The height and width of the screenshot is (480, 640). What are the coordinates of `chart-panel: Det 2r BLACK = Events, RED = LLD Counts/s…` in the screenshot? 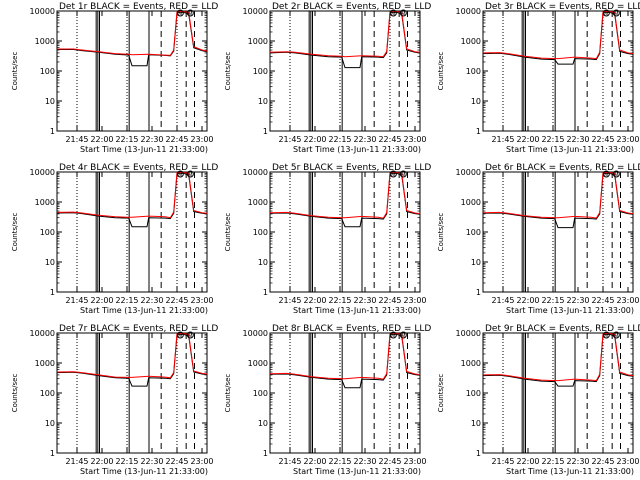 It's located at (327, 78).